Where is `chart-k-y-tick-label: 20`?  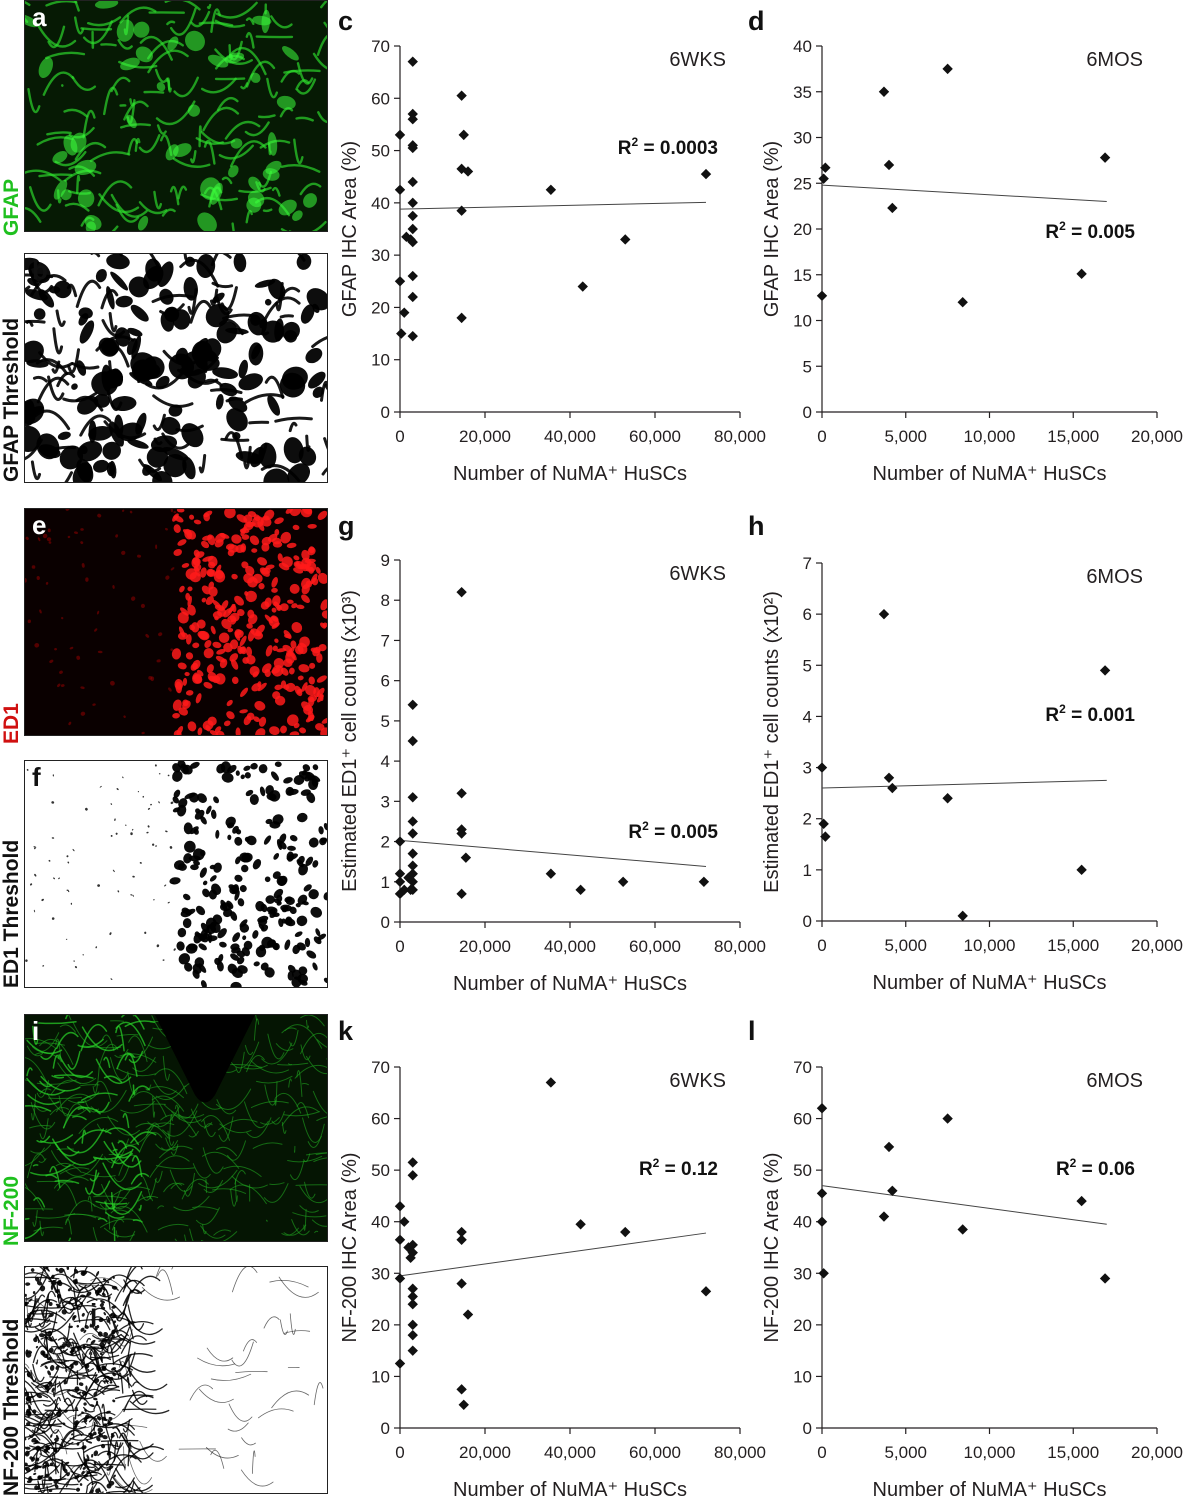
chart-k-y-tick-label: 20 is located at coordinates (380, 1325).